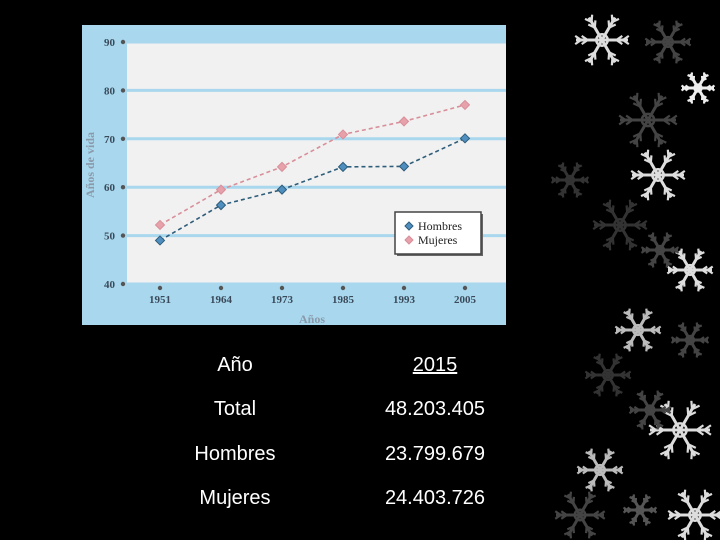  What do you see at coordinates (465, 300) in the screenshot?
I see `x-tick-label: 2005` at bounding box center [465, 300].